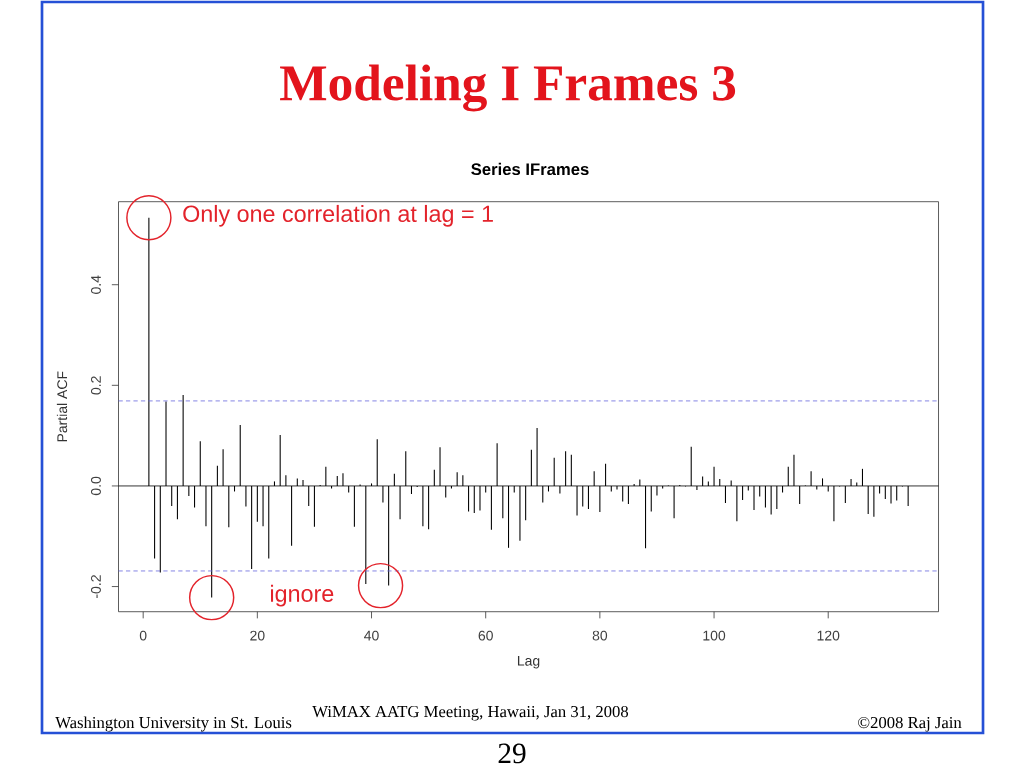 The image size is (1024, 768). Describe the element at coordinates (96, 586) in the screenshot. I see `y-tick-label: -0.2` at that location.